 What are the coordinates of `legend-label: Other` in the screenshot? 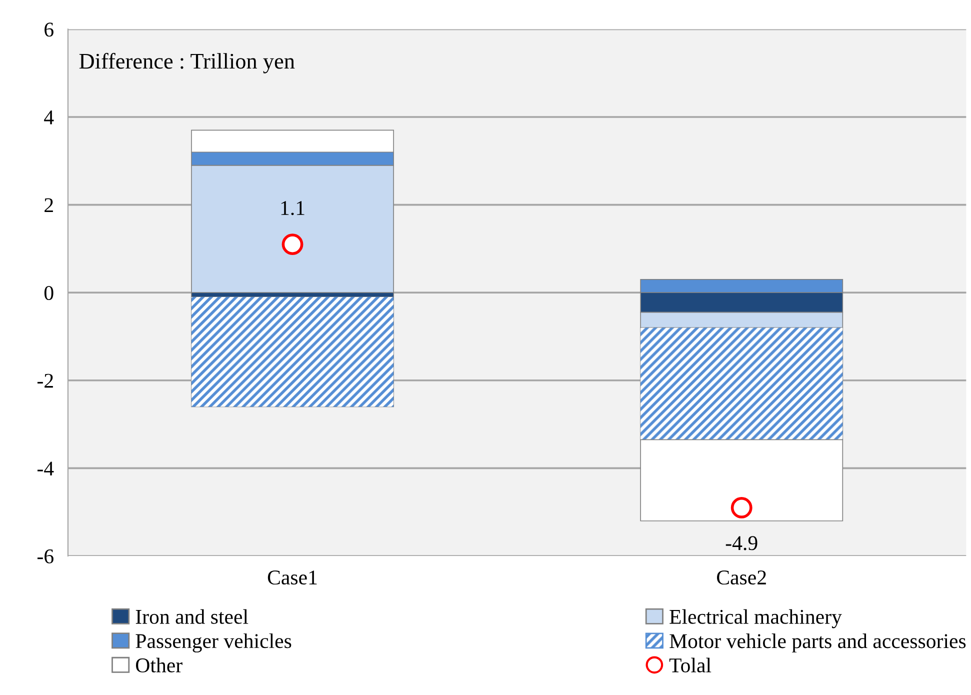 It's located at (159, 665).